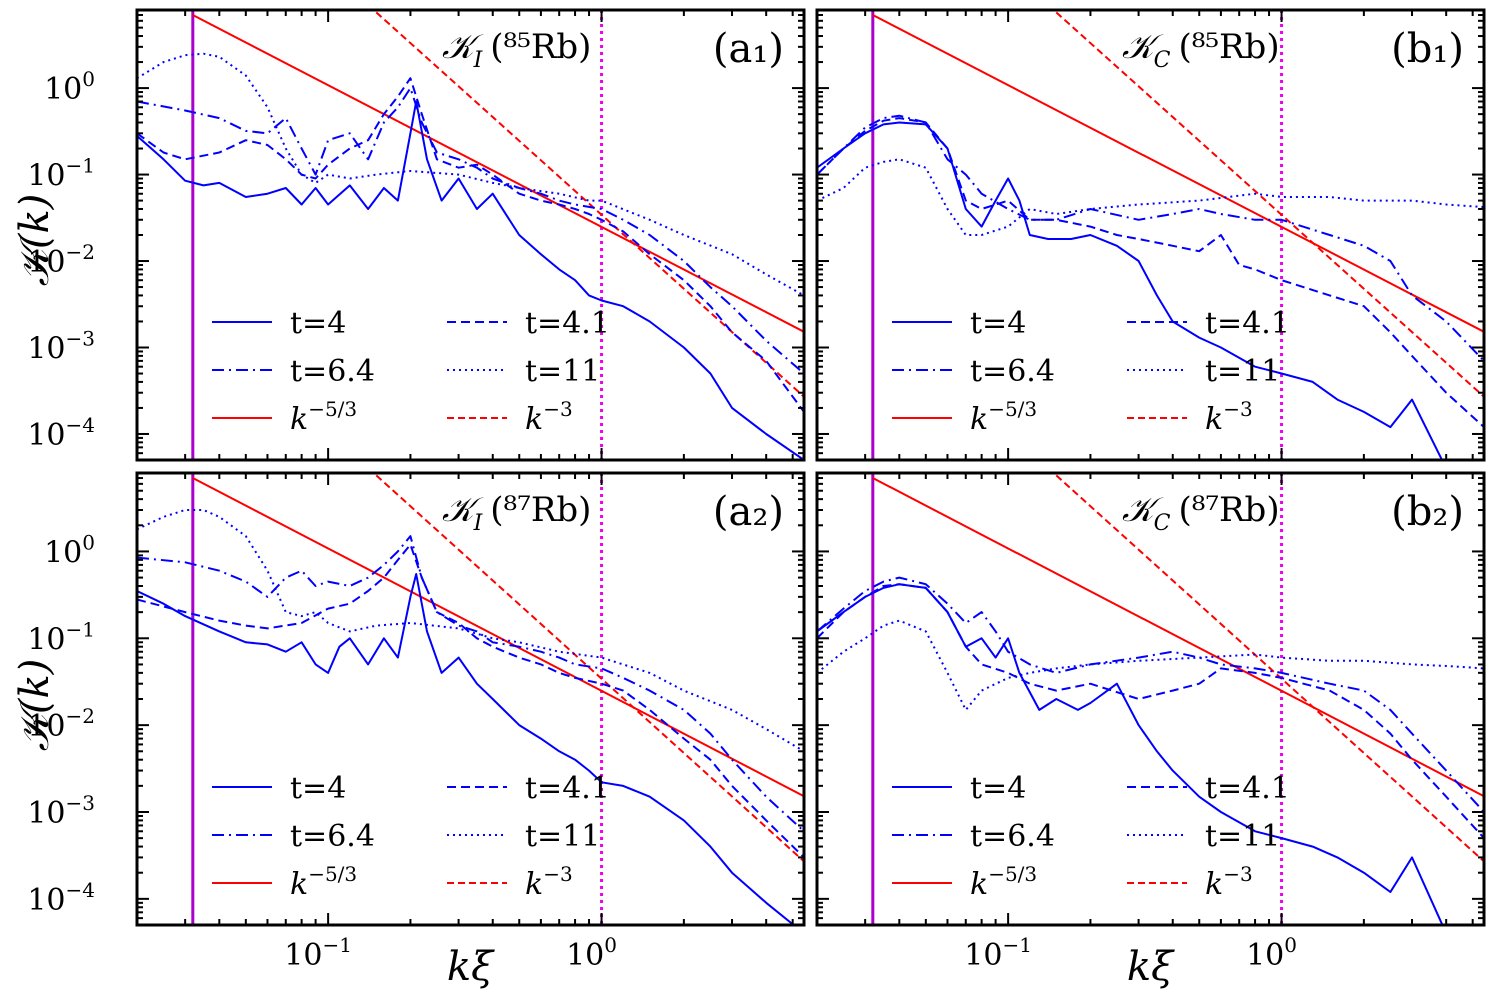 This screenshot has height=1000, width=1500. I want to click on panel-title: 𝒦I (⁸⁷Rb), so click(516, 513).